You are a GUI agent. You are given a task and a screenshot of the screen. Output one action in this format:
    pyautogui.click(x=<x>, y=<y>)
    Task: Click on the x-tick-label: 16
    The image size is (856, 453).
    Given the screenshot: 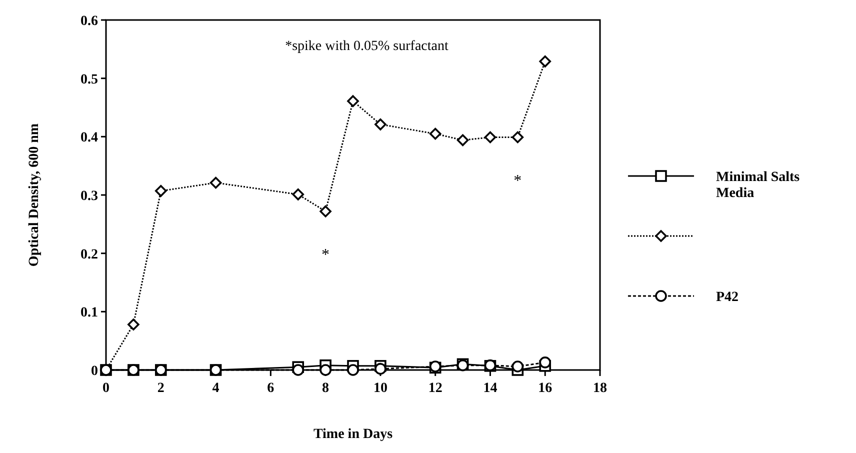 What is the action you would take?
    pyautogui.click(x=545, y=388)
    